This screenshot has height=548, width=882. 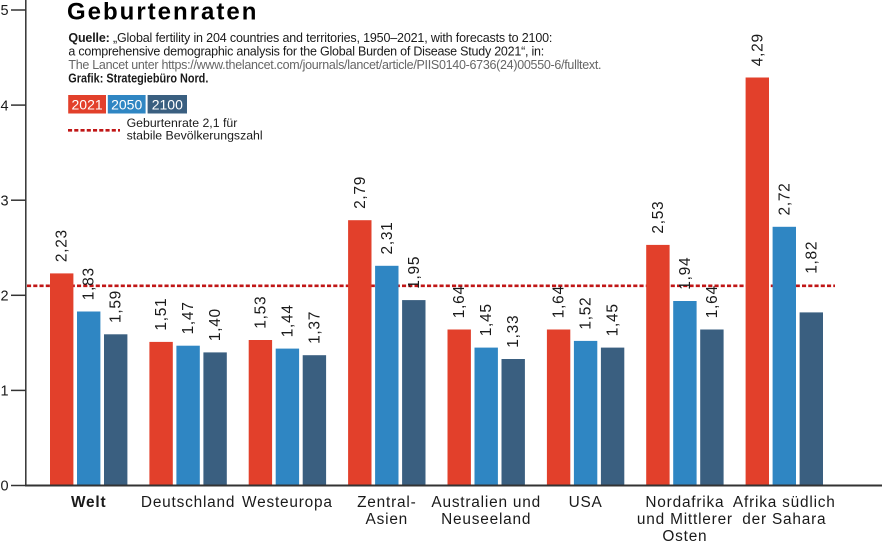 What do you see at coordinates (126, 104) in the screenshot?
I see `svg-text: 2050` at bounding box center [126, 104].